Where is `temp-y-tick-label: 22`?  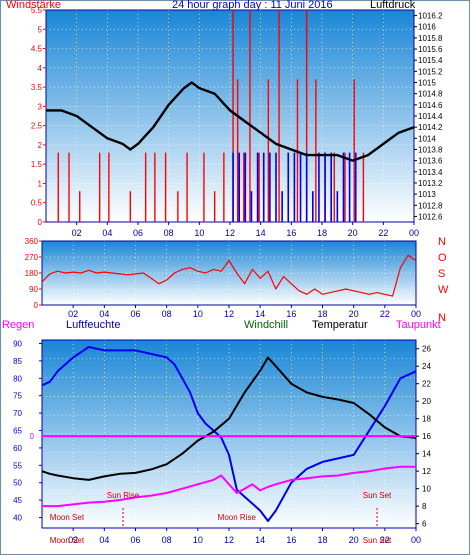
temp-y-tick-label: 22 is located at coordinates (426, 384).